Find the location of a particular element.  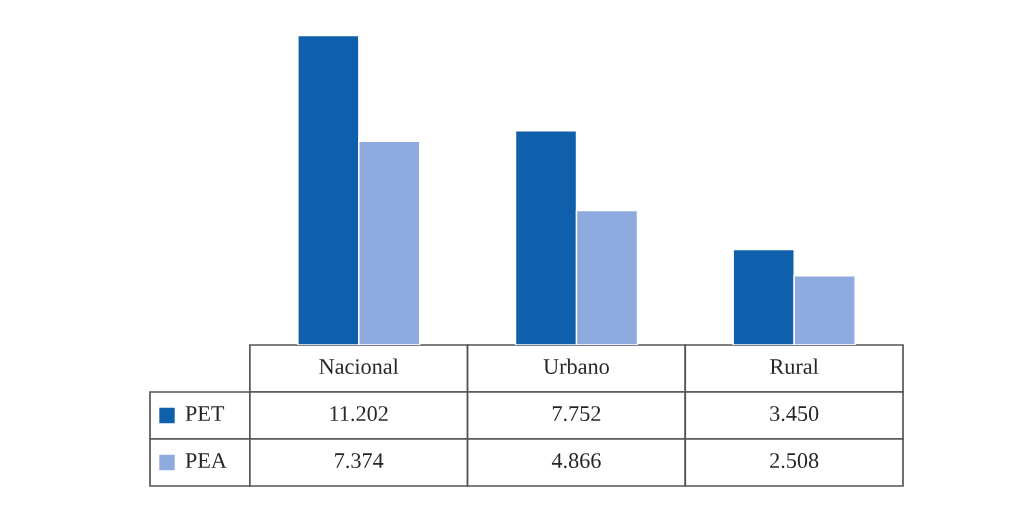

data-label: 3.450 is located at coordinates (794, 414).